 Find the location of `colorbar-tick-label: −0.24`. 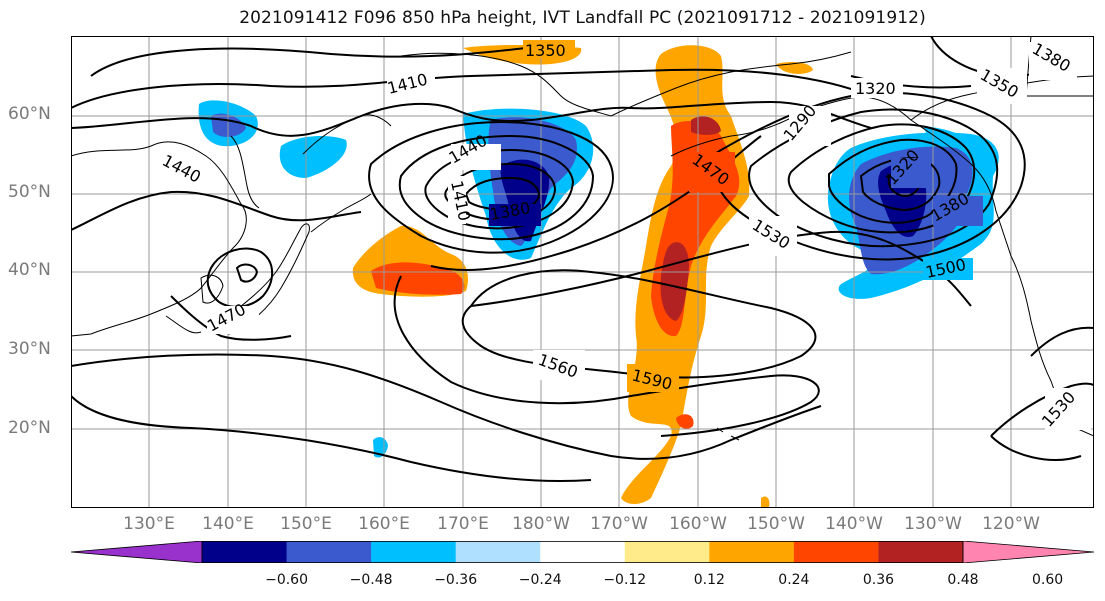

colorbar-tick-label: −0.24 is located at coordinates (540, 580).